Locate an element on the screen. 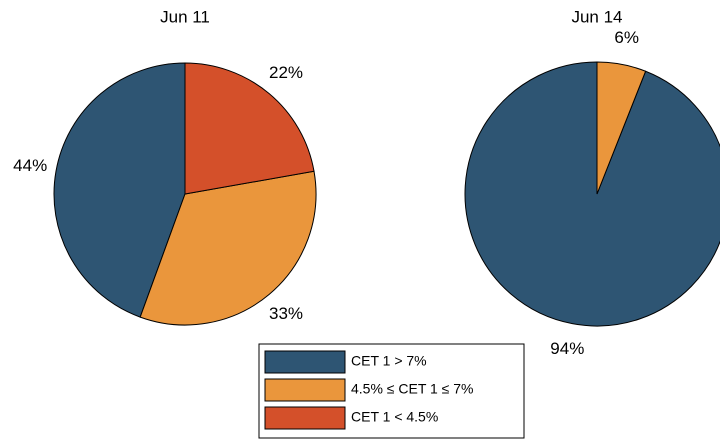 The width and height of the screenshot is (720, 441). chart-title: Jun 11 is located at coordinates (185, 16).